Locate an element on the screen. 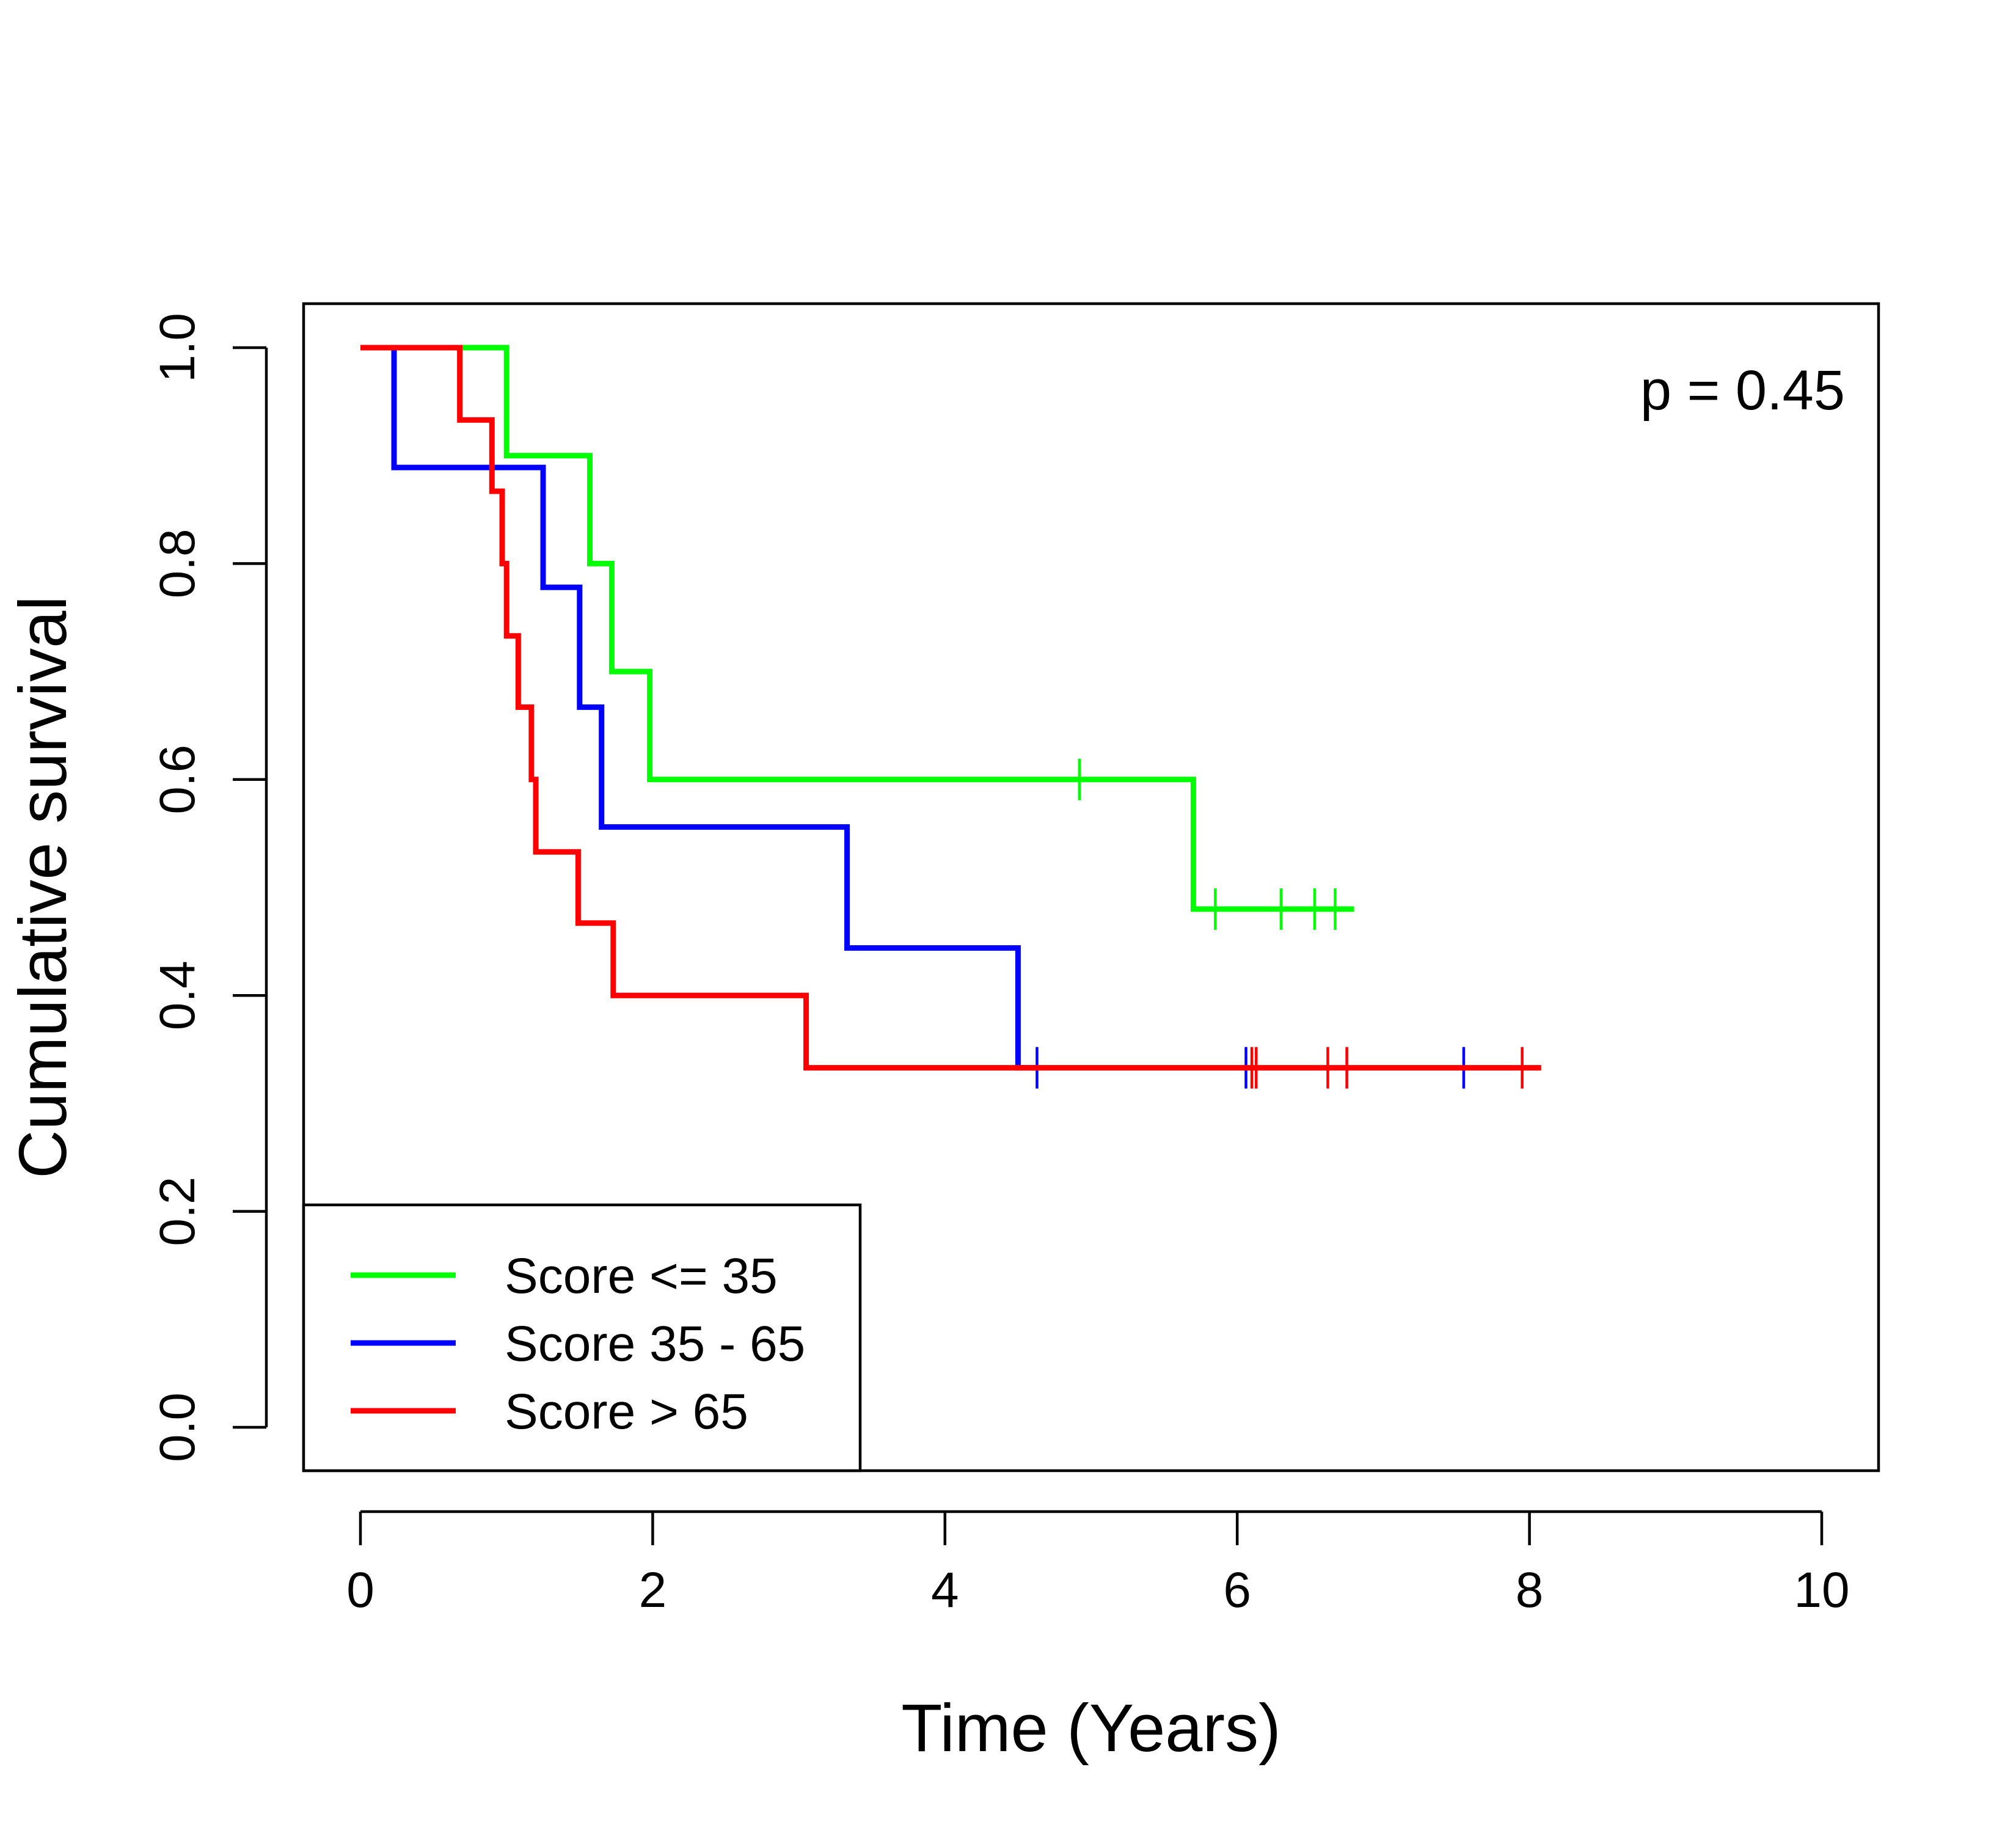  y-tick-label-0.0: 0.0 is located at coordinates (178, 1427).